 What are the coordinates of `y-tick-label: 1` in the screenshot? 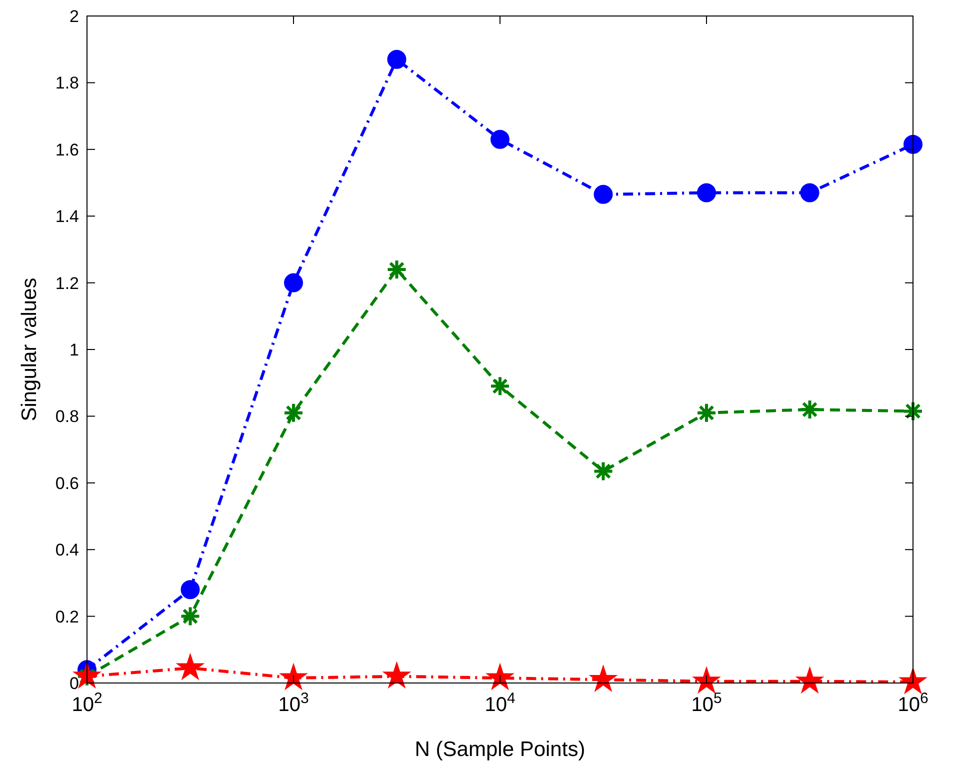 It's located at (74, 350).